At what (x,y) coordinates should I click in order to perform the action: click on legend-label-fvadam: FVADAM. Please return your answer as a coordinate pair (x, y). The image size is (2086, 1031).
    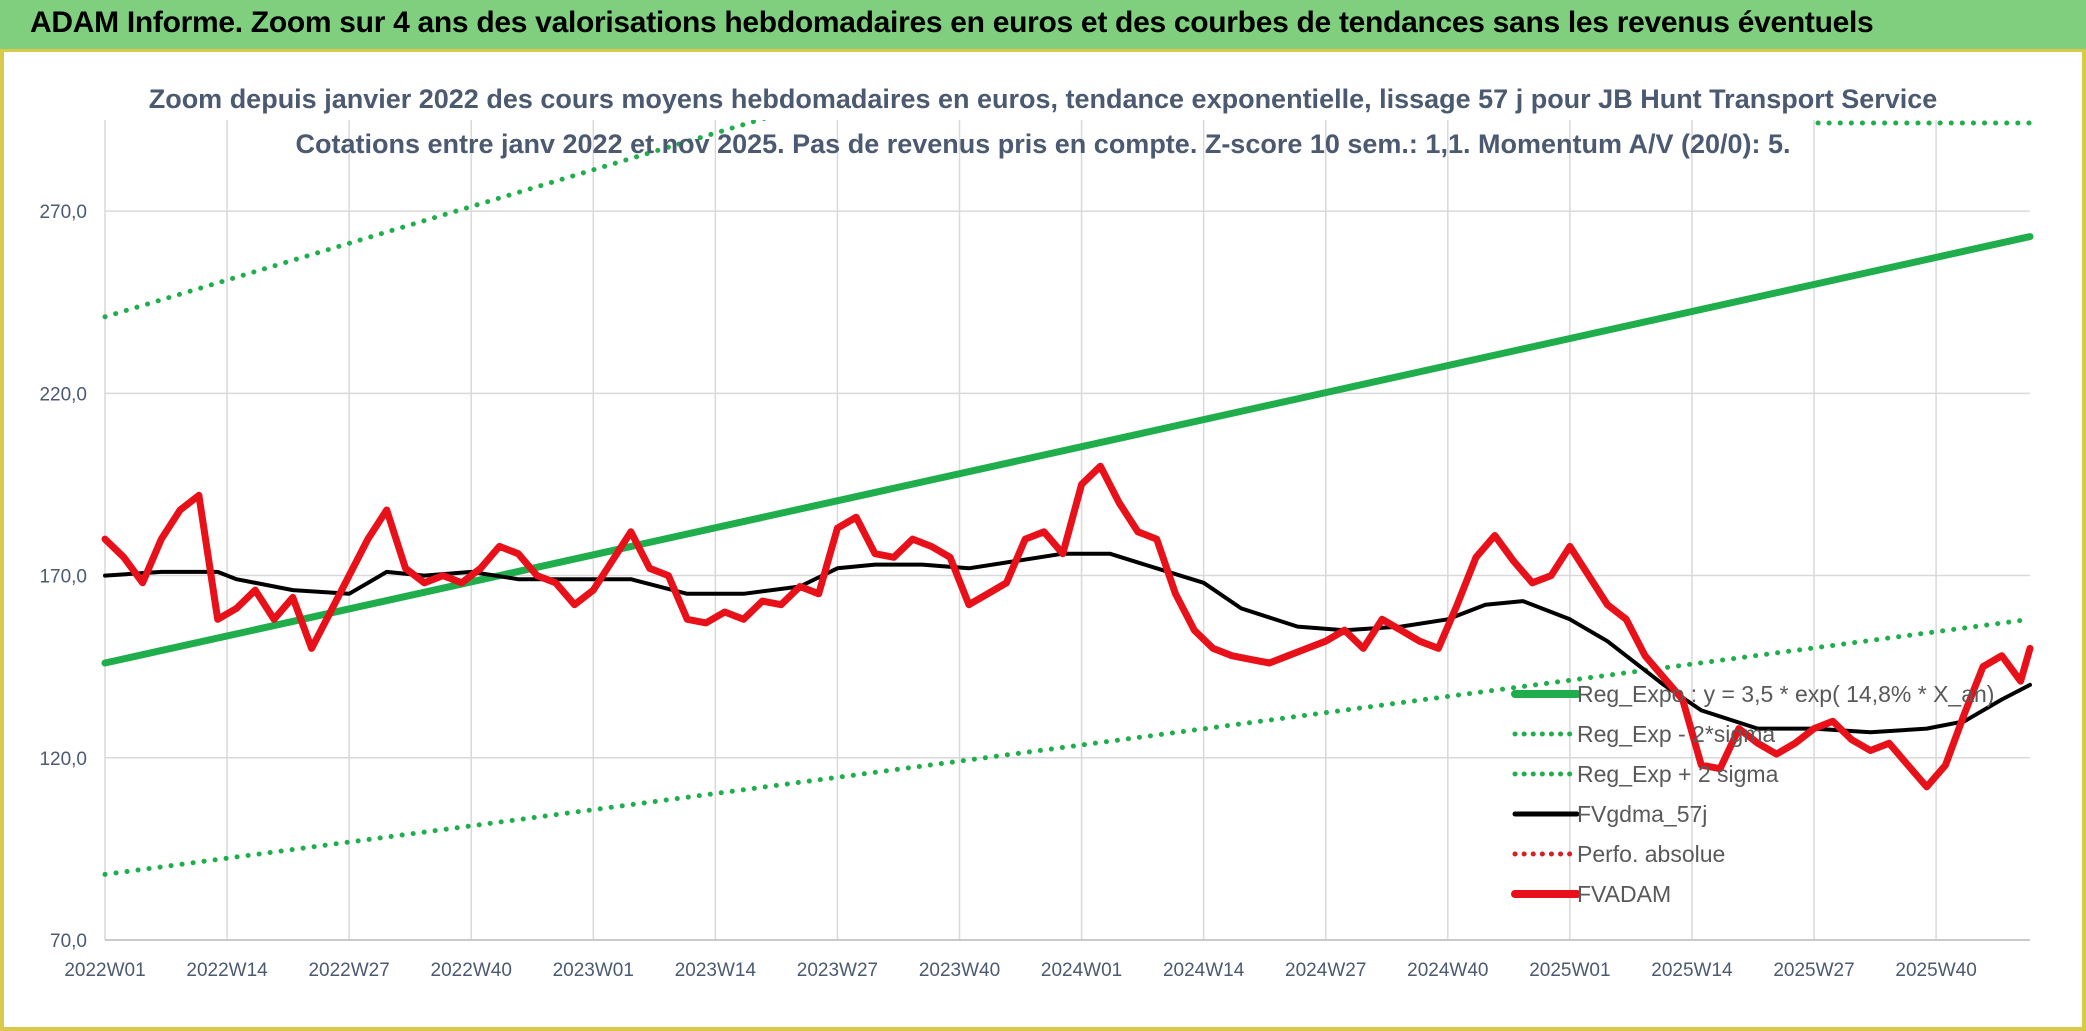
    Looking at the image, I should click on (1624, 894).